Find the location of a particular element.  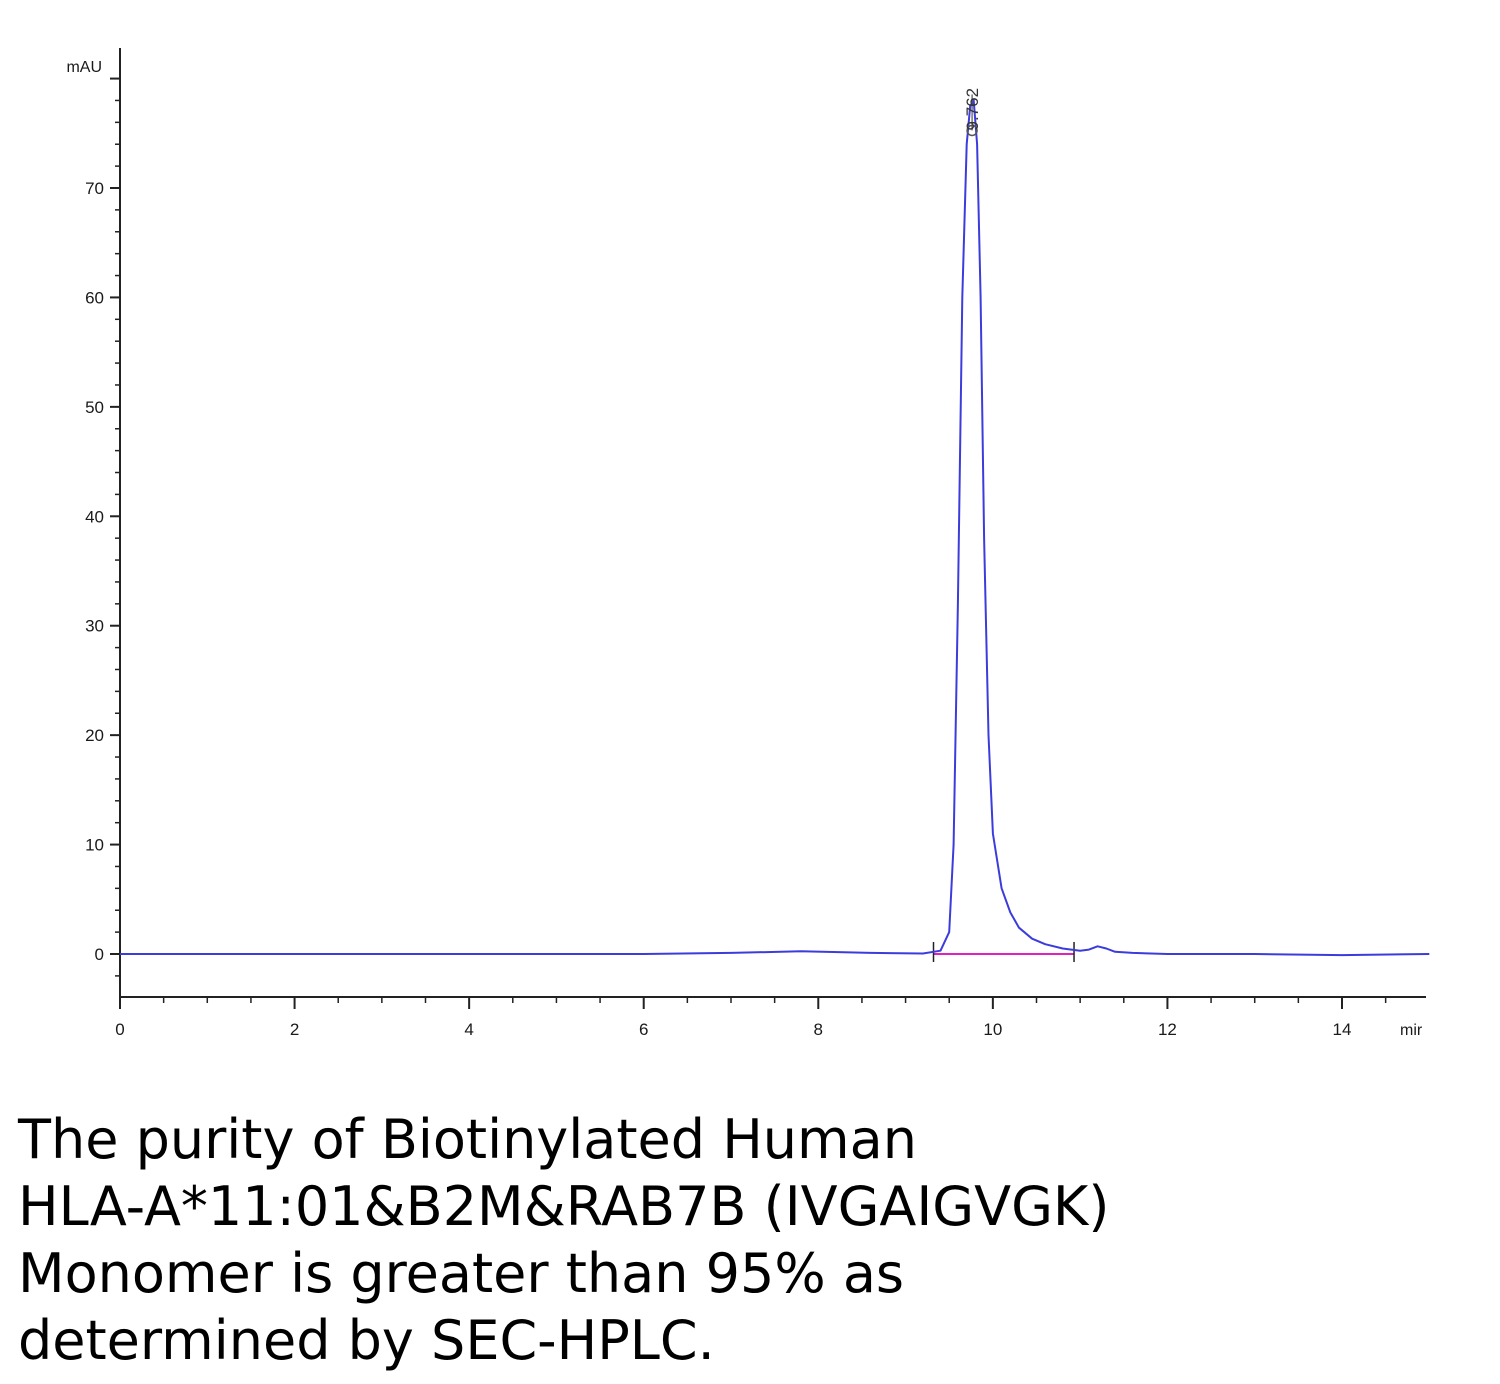

peak-retention-label: 9.762 is located at coordinates (972, 109).